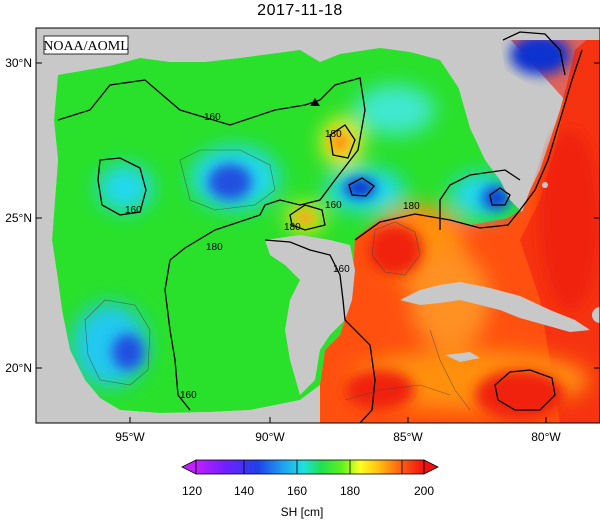  What do you see at coordinates (18, 368) in the screenshot?
I see `lat-label: 20°N` at bounding box center [18, 368].